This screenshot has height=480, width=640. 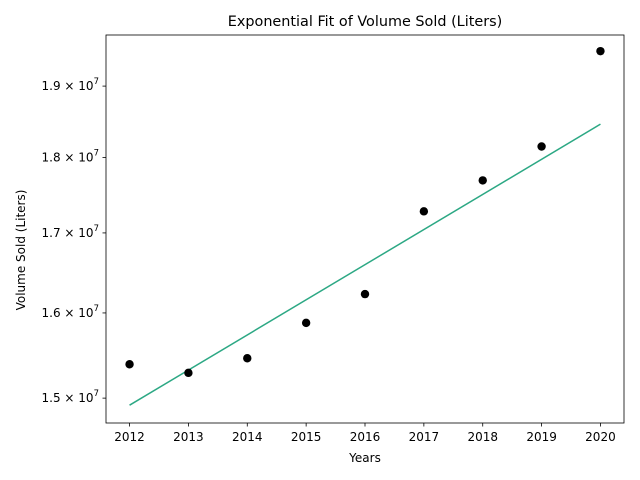 What do you see at coordinates (365, 22) in the screenshot?
I see `chart-title: Exponential Fit of Volume Sold (Liters)` at bounding box center [365, 22].